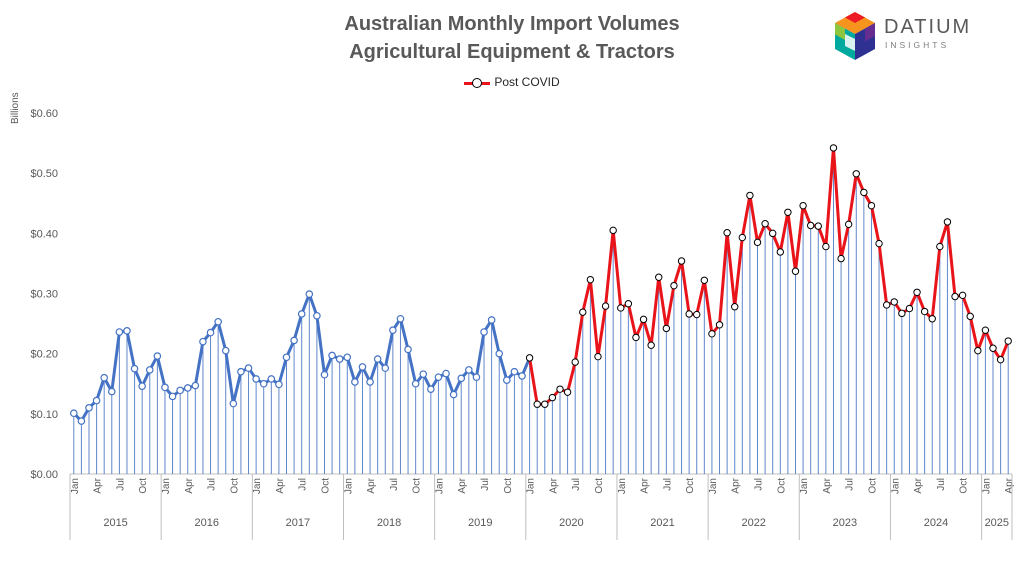  I want to click on y-tick-label: $0.30, so click(44, 295).